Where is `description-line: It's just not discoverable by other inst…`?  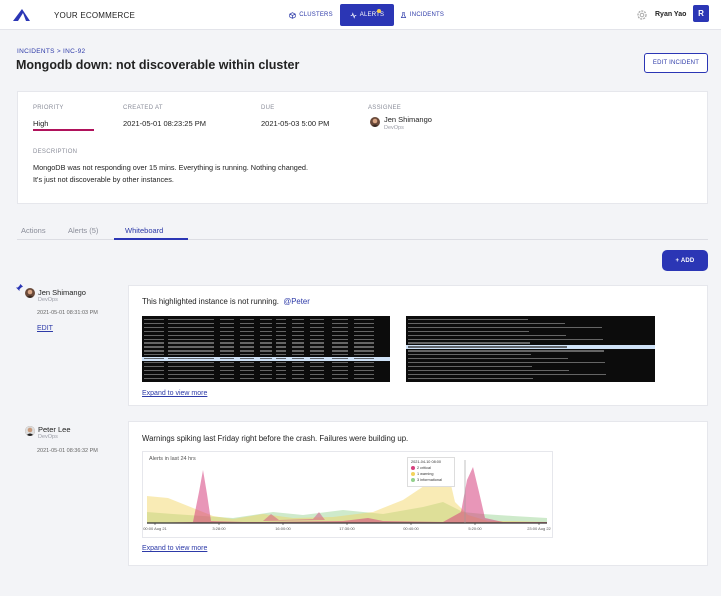 description-line: It's just not discoverable by other inst… is located at coordinates (103, 179).